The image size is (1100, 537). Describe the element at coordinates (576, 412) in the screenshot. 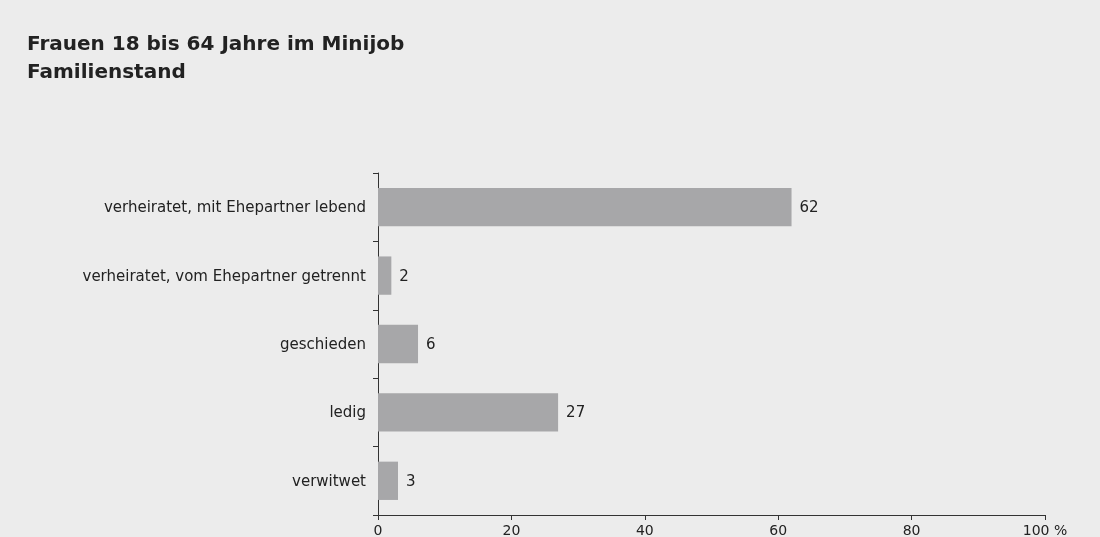

I see `data-label: 27` at that location.